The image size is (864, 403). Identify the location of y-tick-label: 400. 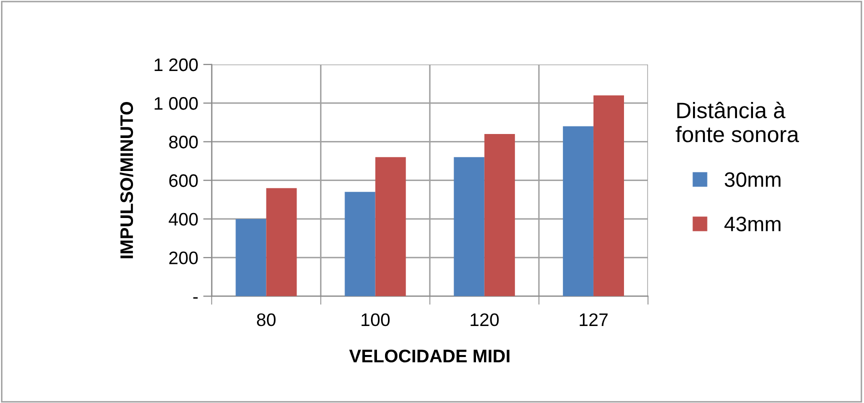
(183, 219).